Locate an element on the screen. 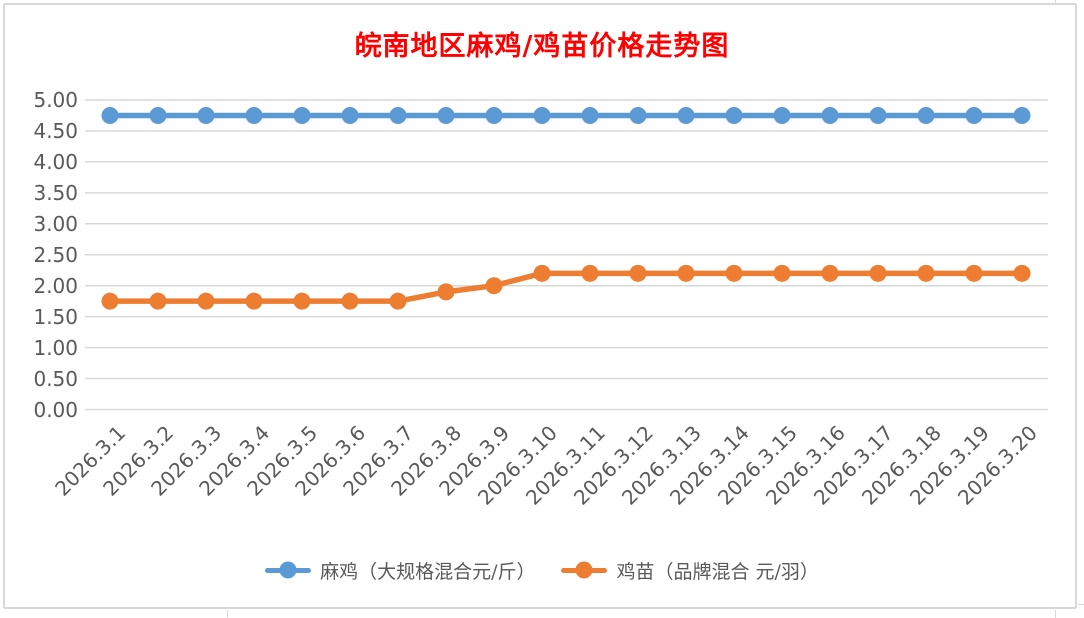 The width and height of the screenshot is (1084, 618). y-tick-label: 2.50 is located at coordinates (55, 254).